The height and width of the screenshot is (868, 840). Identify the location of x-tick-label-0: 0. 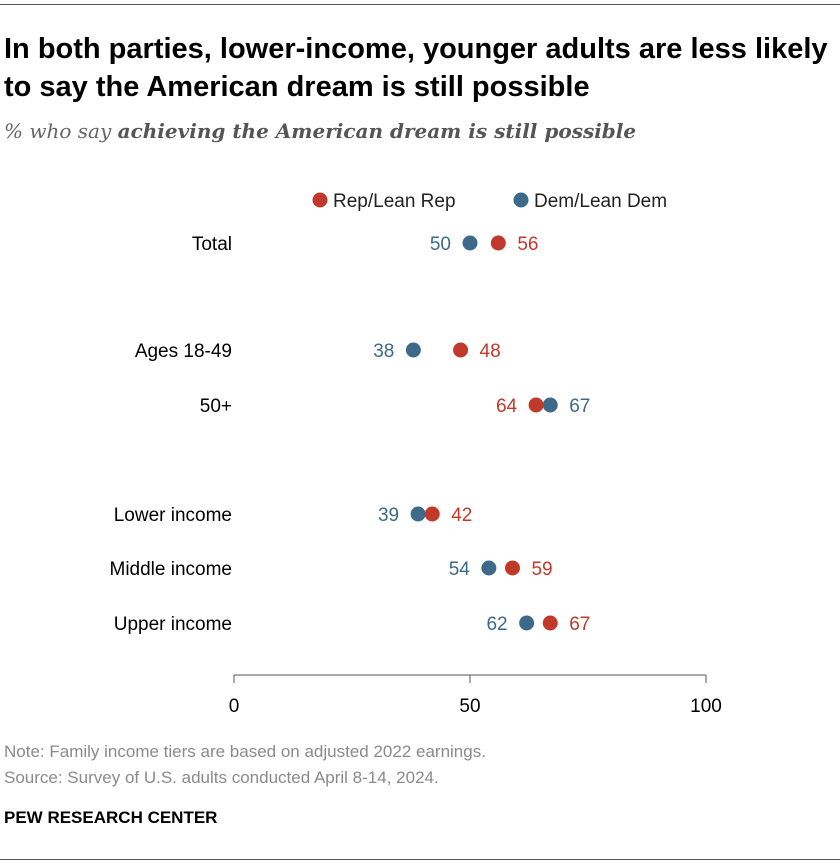
(234, 706).